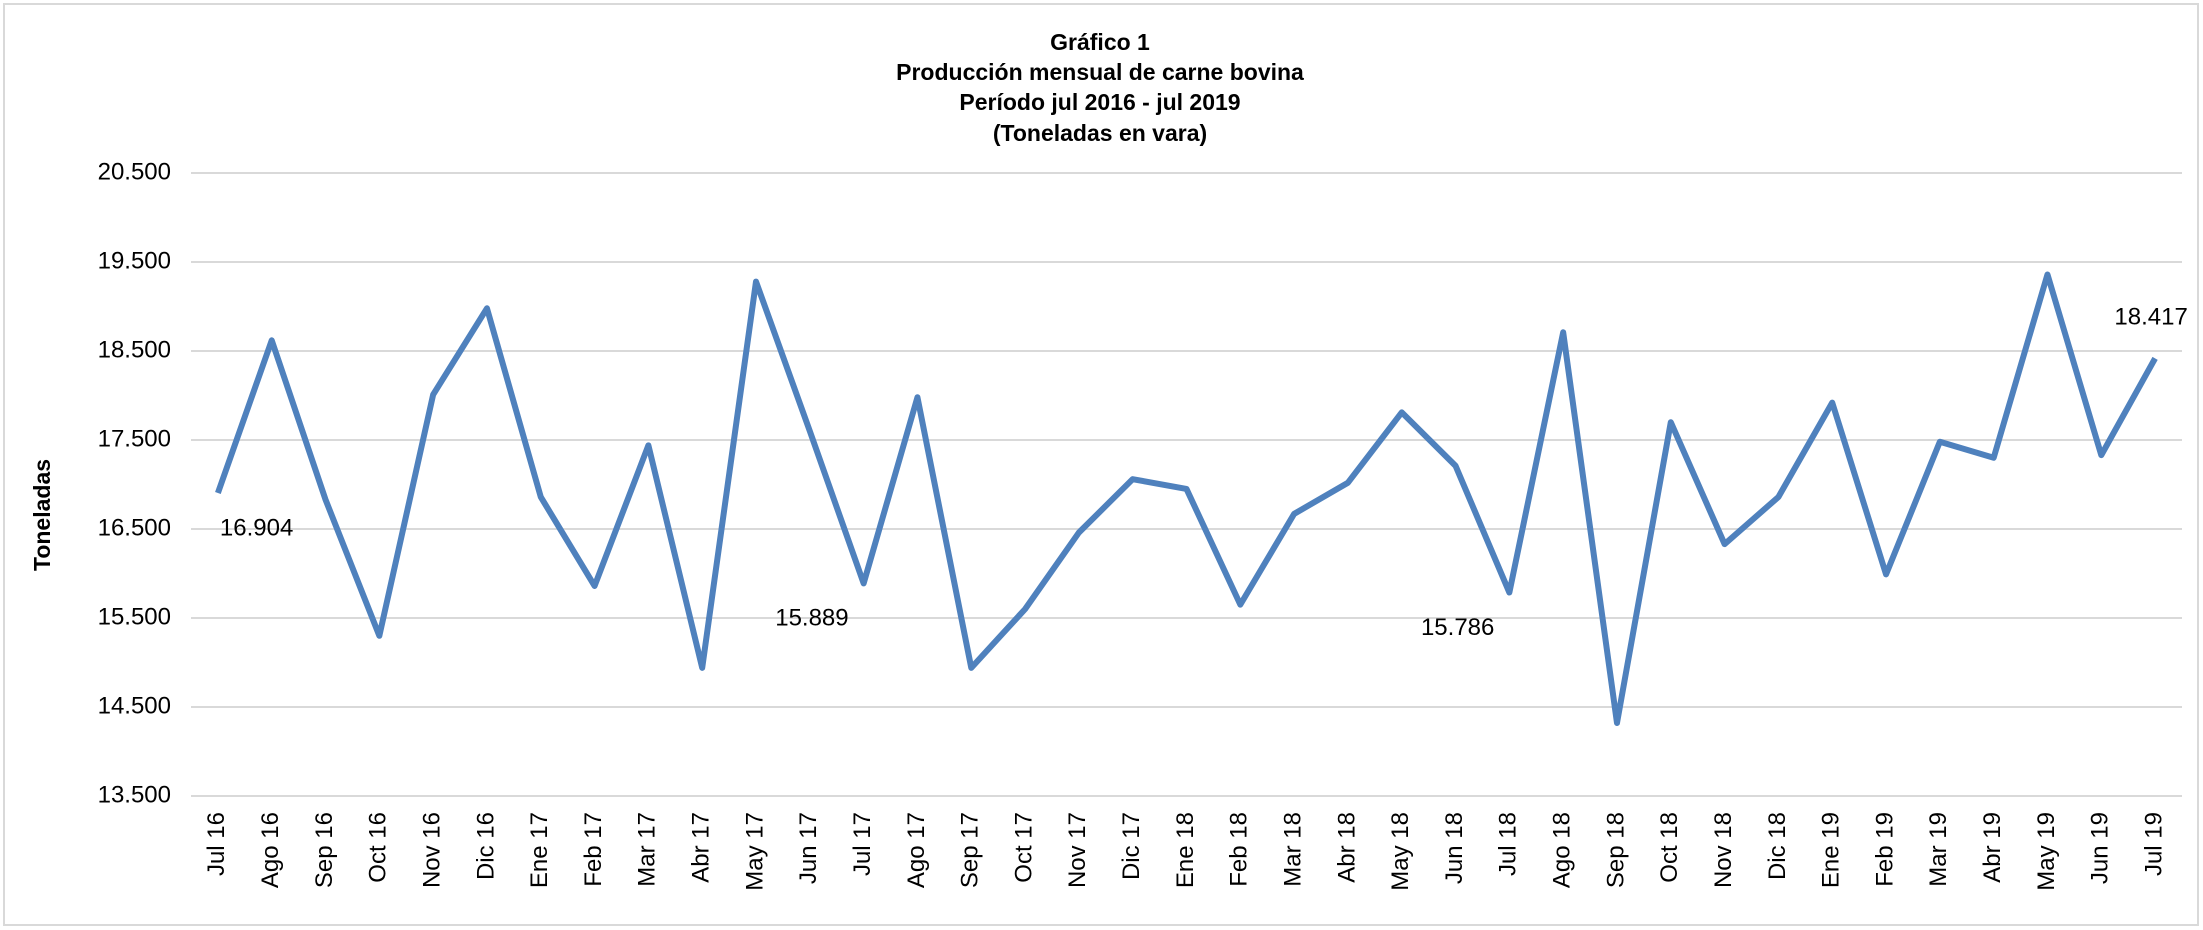  Describe the element at coordinates (324, 850) in the screenshot. I see `x-tick-label: Sep 16` at that location.